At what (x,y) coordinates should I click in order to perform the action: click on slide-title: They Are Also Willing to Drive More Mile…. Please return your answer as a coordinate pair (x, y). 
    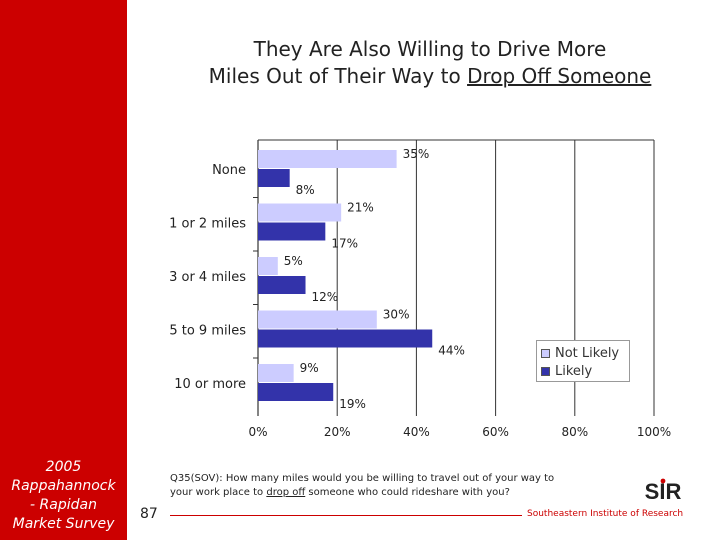
    Looking at the image, I should click on (430, 63).